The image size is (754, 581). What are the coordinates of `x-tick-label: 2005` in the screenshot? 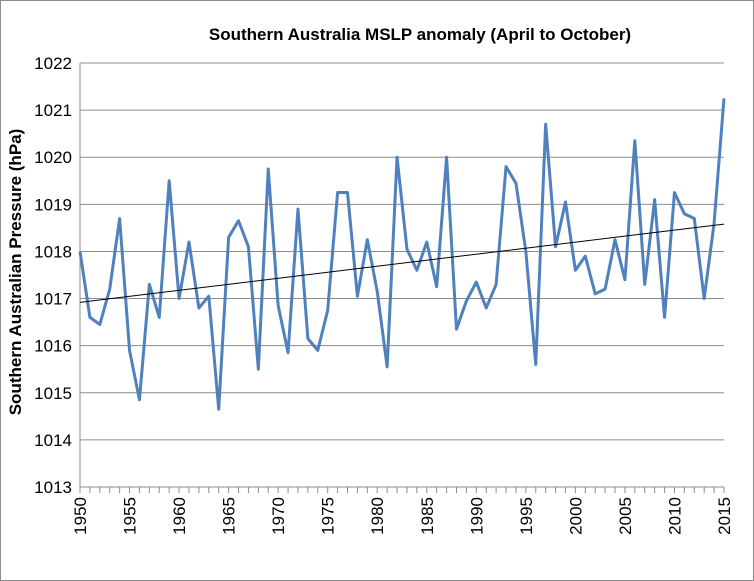 It's located at (625, 516).